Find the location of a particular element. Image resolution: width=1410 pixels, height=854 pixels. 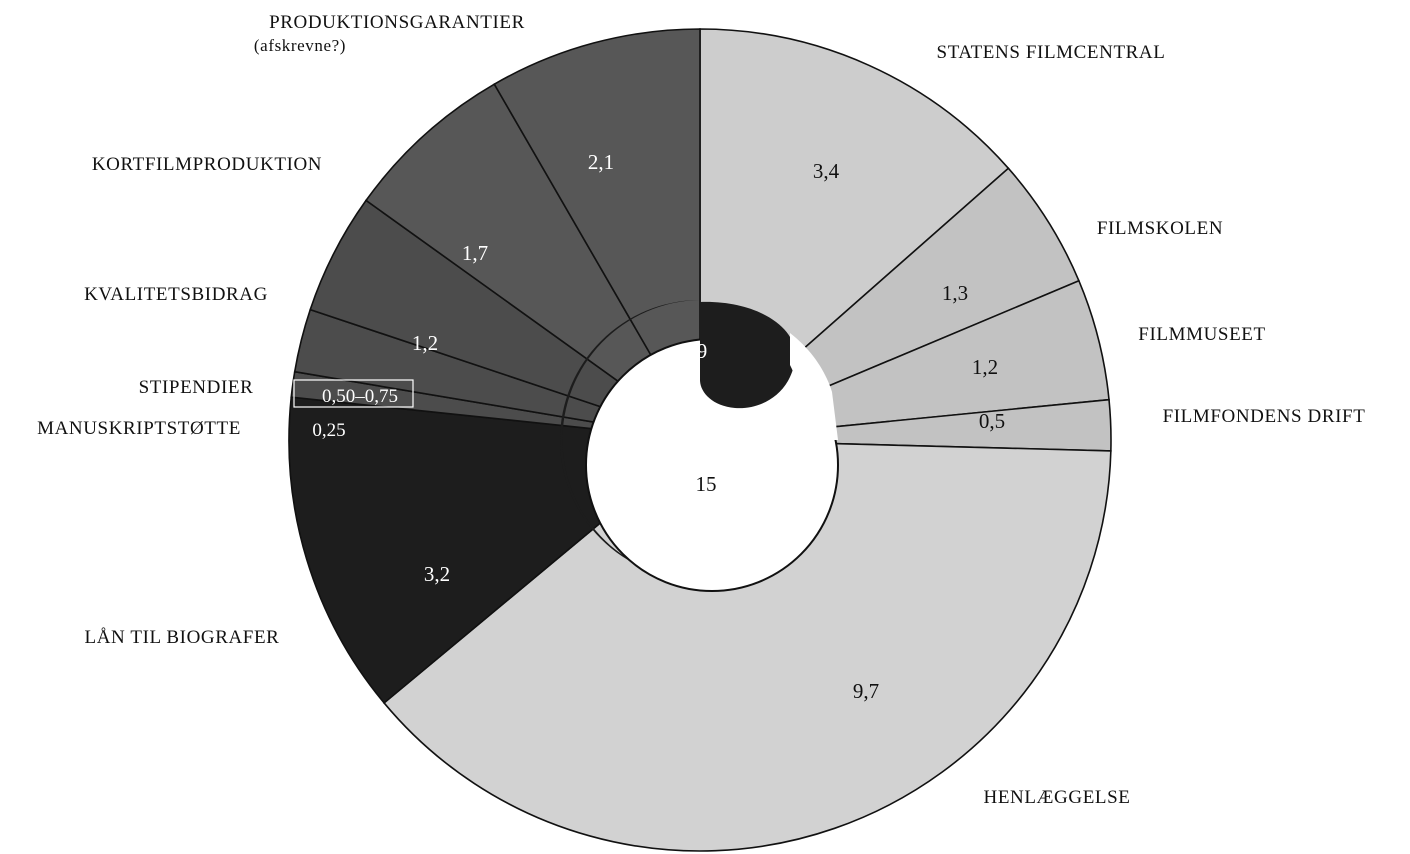

inner-white-notch is located at coordinates (814, 386).